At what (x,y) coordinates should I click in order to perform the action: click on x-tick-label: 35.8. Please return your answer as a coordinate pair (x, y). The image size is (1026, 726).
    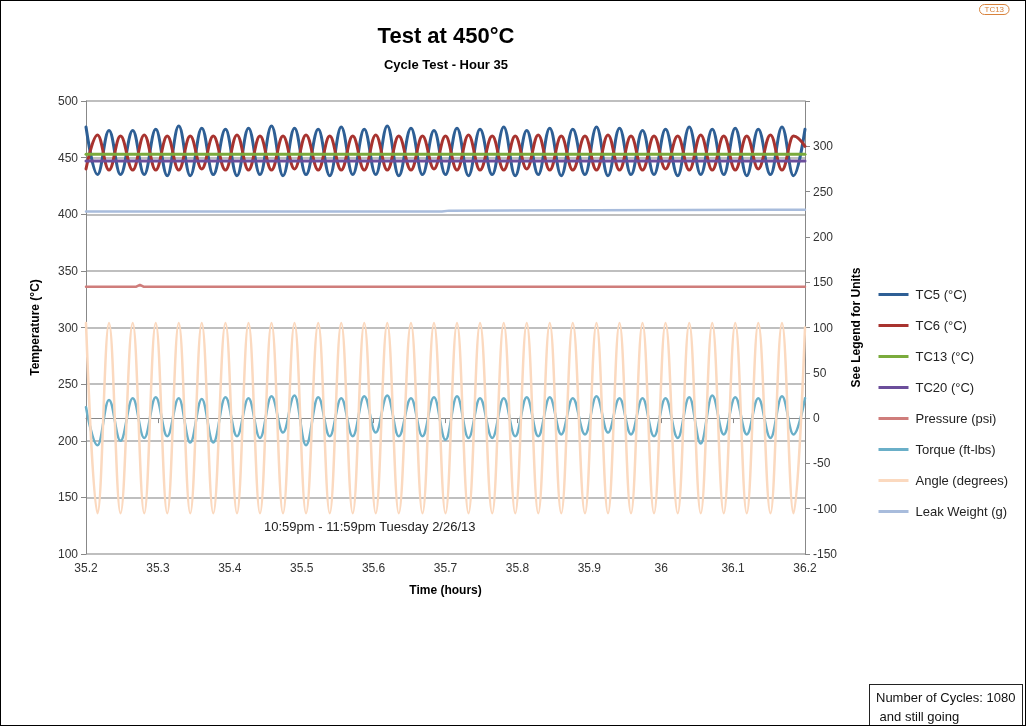
    Looking at the image, I should click on (517, 568).